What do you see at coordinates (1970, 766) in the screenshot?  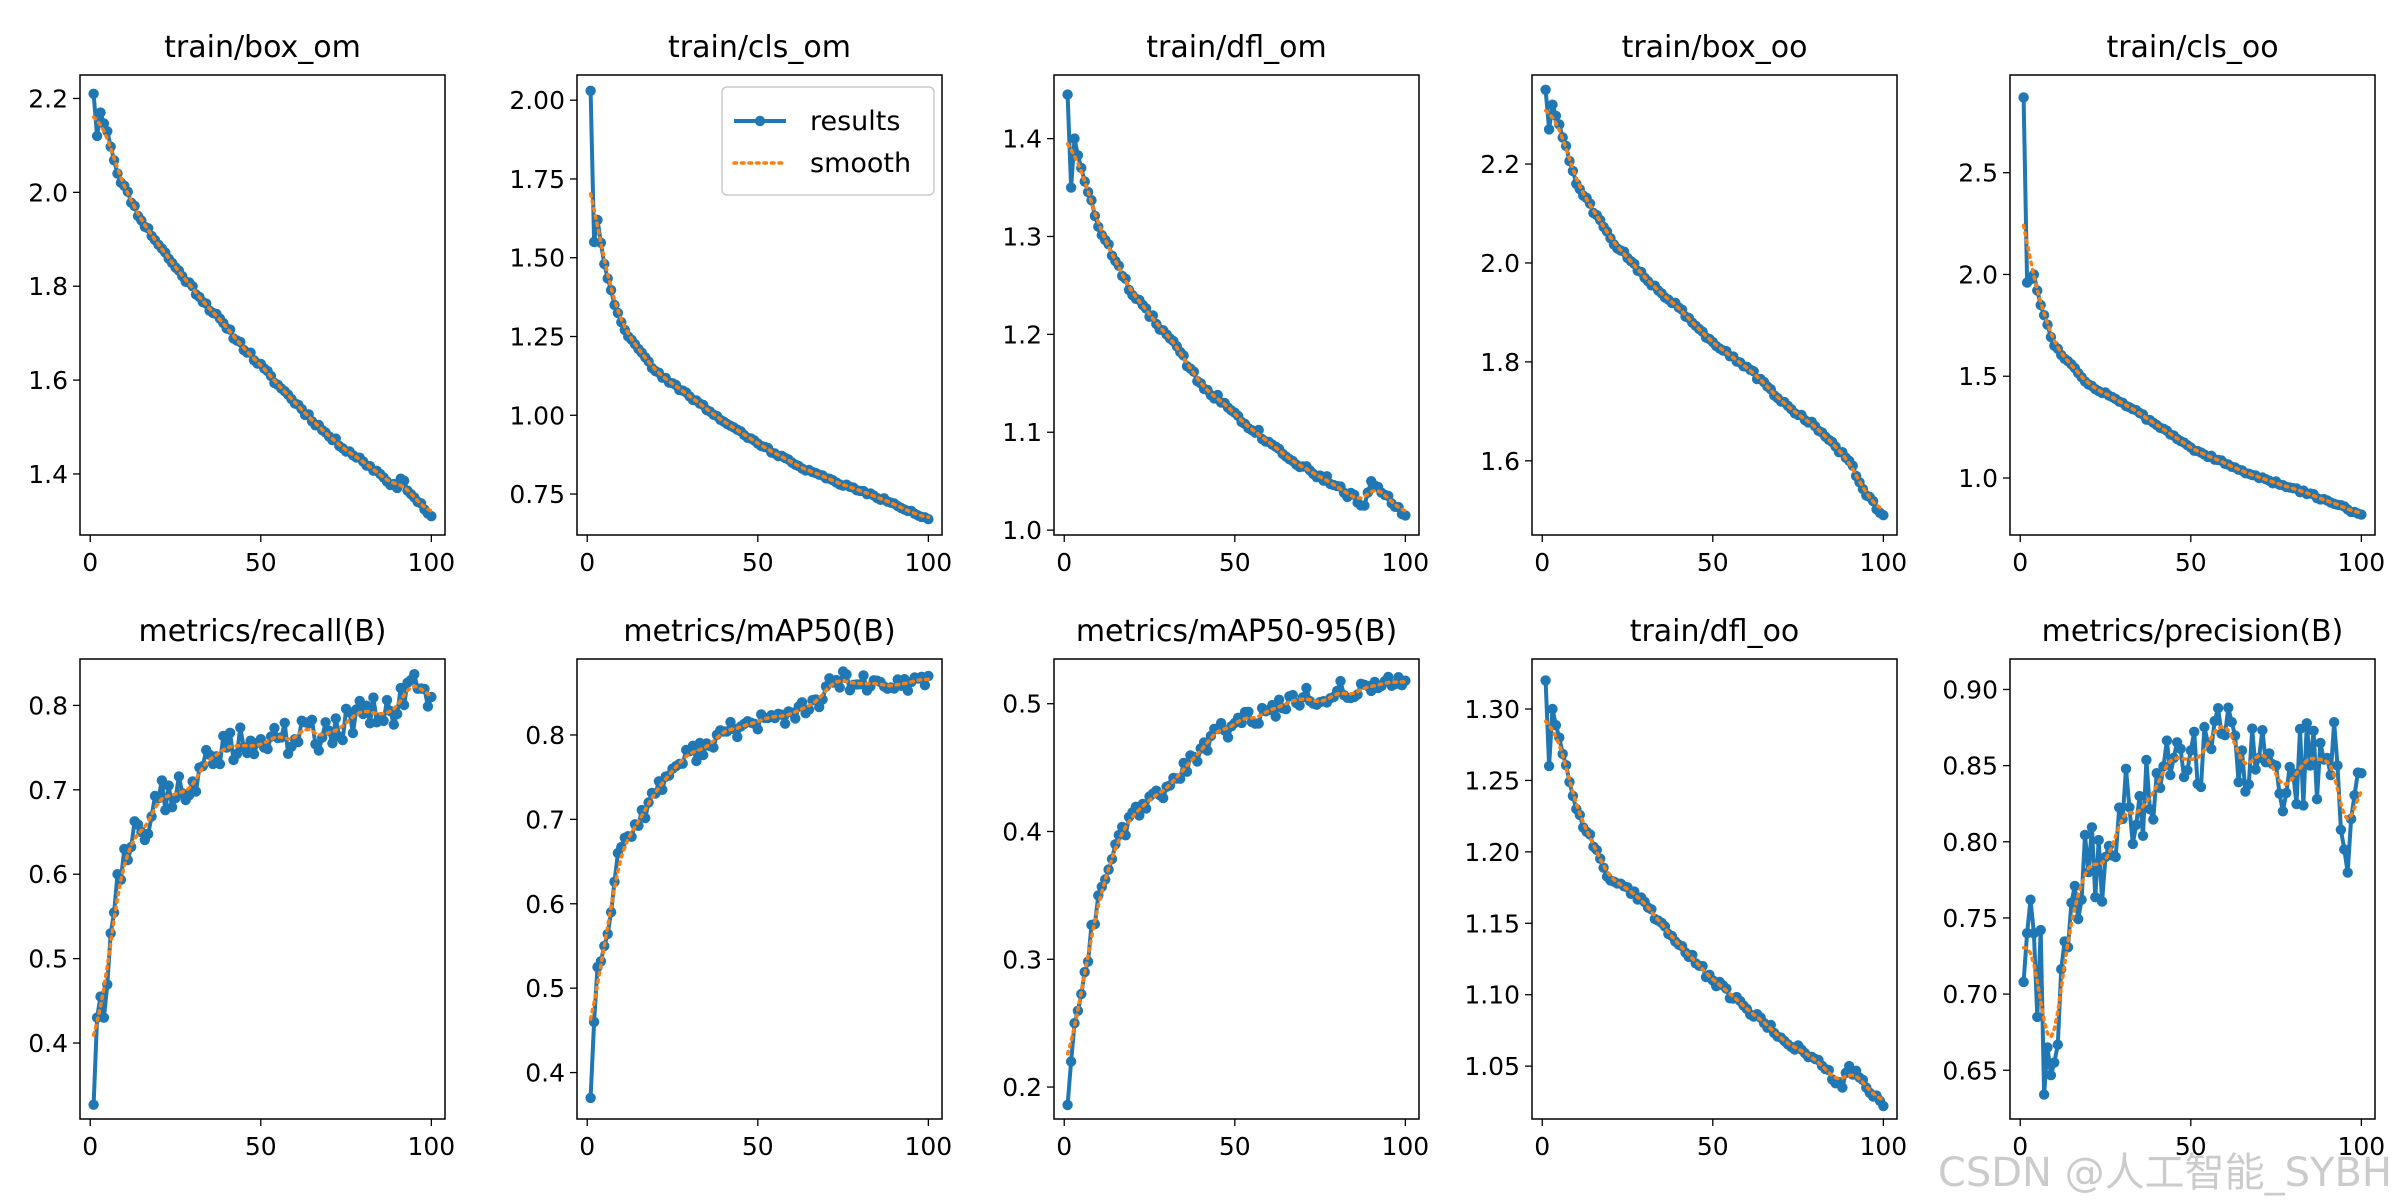 I see `y-tick-label: 0.85` at bounding box center [1970, 766].